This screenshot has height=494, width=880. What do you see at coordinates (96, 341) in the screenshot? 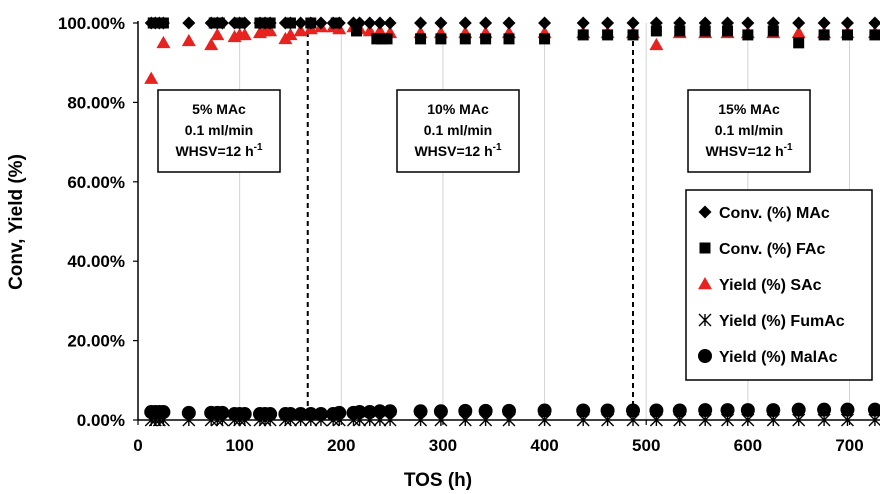
I see `y-tick-label: 20.00%` at bounding box center [96, 341].